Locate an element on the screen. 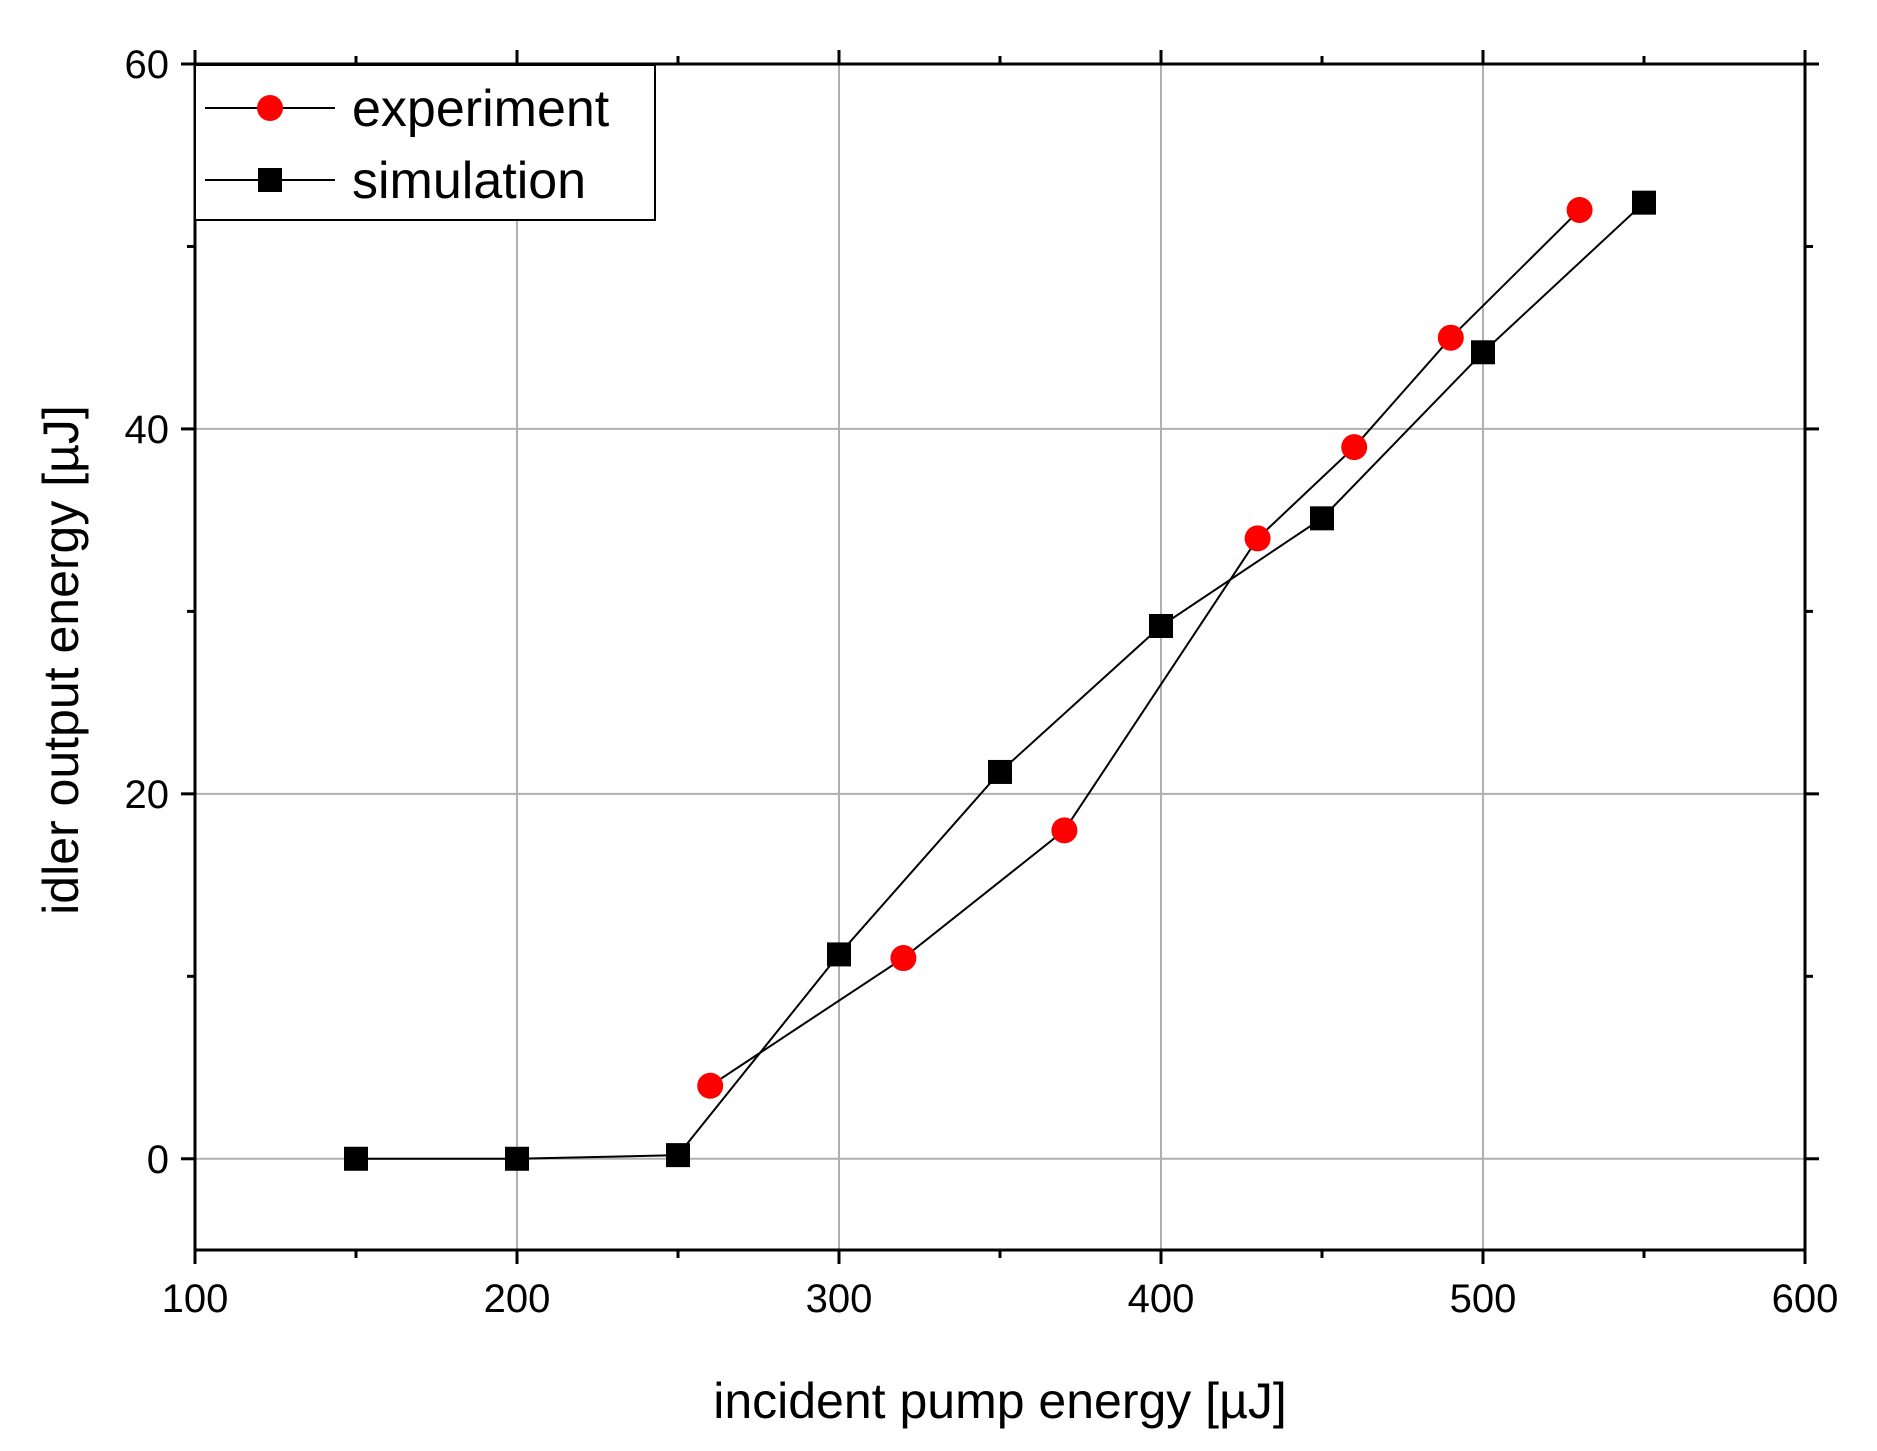 The width and height of the screenshot is (1877, 1451). legend: experiment simulation is located at coordinates (425, 142).